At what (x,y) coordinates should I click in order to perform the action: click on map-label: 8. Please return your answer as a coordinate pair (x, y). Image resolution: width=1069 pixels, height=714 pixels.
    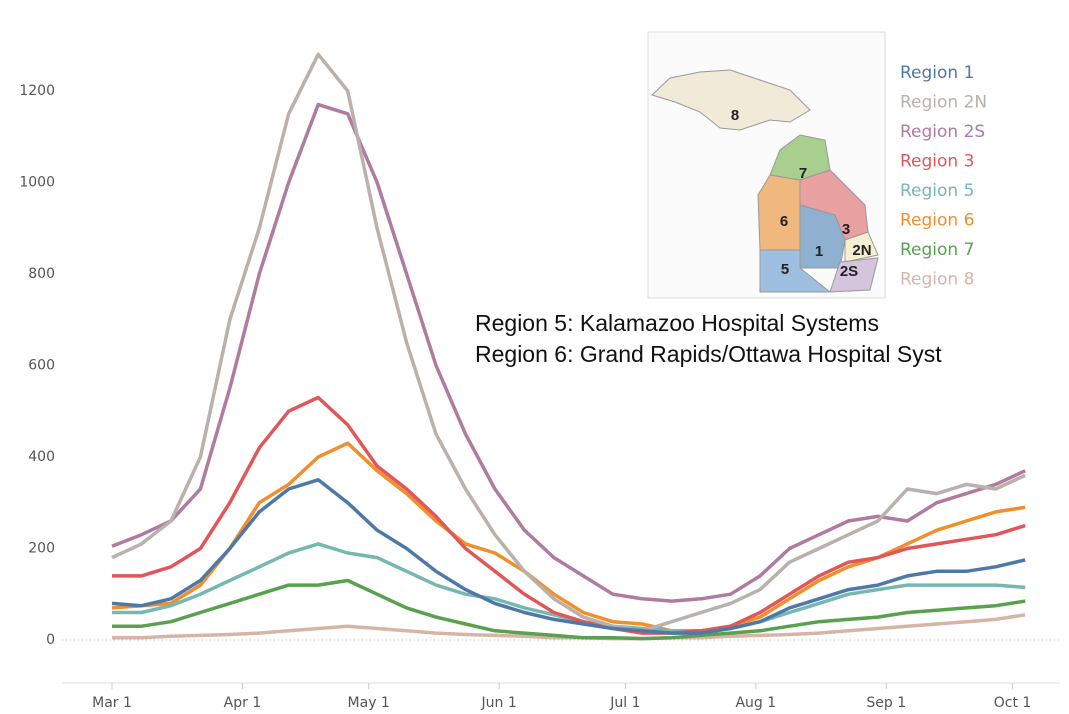
    Looking at the image, I should click on (735, 115).